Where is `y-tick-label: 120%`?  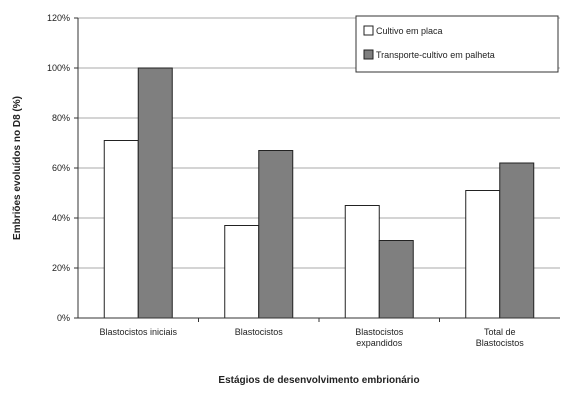
y-tick-label: 120% is located at coordinates (58, 18).